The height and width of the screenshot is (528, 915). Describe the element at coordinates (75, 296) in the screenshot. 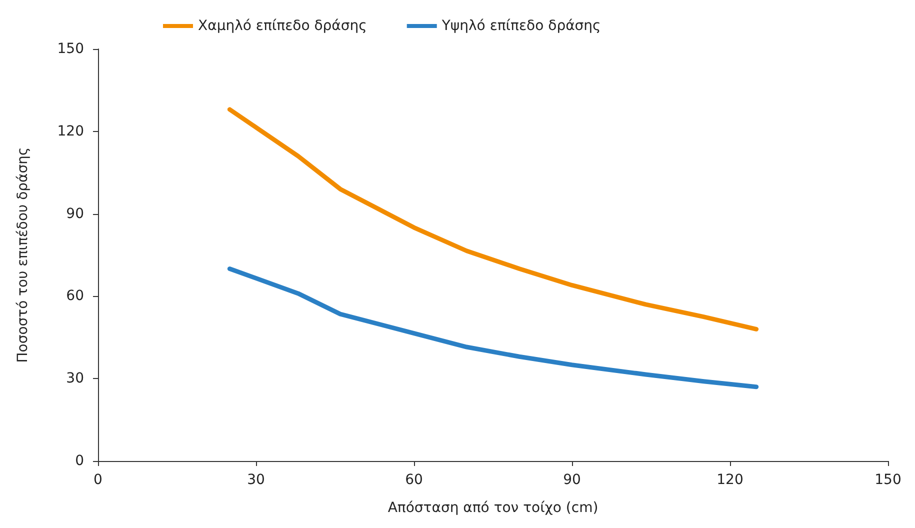

I see `y-tick-label: 60` at that location.